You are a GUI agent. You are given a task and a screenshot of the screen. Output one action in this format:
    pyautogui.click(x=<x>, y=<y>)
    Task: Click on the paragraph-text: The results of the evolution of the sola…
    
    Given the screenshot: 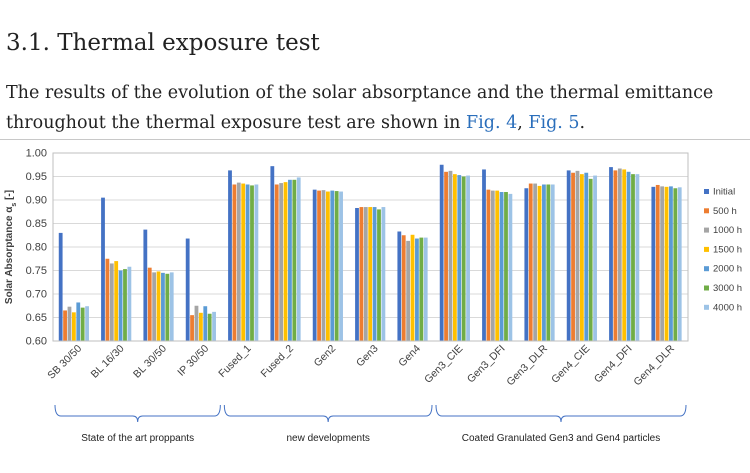 What is the action you would take?
    pyautogui.click(x=360, y=108)
    